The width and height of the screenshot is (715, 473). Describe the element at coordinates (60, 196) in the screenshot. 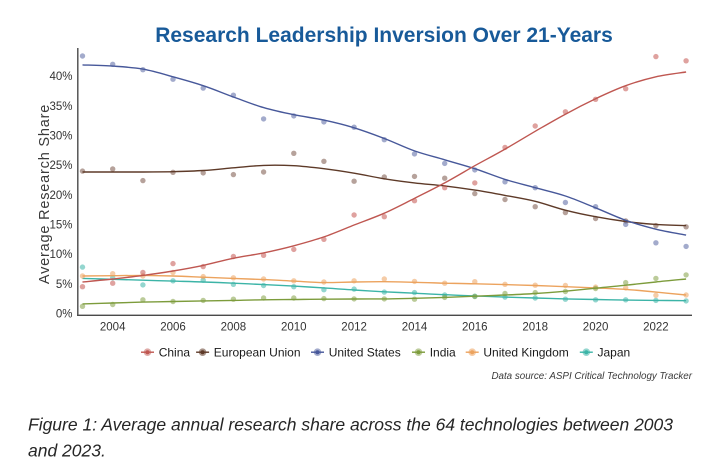

I see `svg-text: 20%` at that location.